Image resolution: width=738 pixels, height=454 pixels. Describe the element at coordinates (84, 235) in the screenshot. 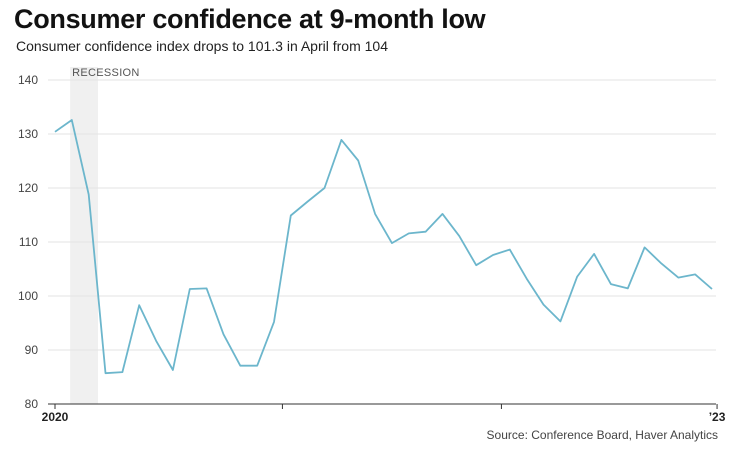

I see `recession-band` at that location.